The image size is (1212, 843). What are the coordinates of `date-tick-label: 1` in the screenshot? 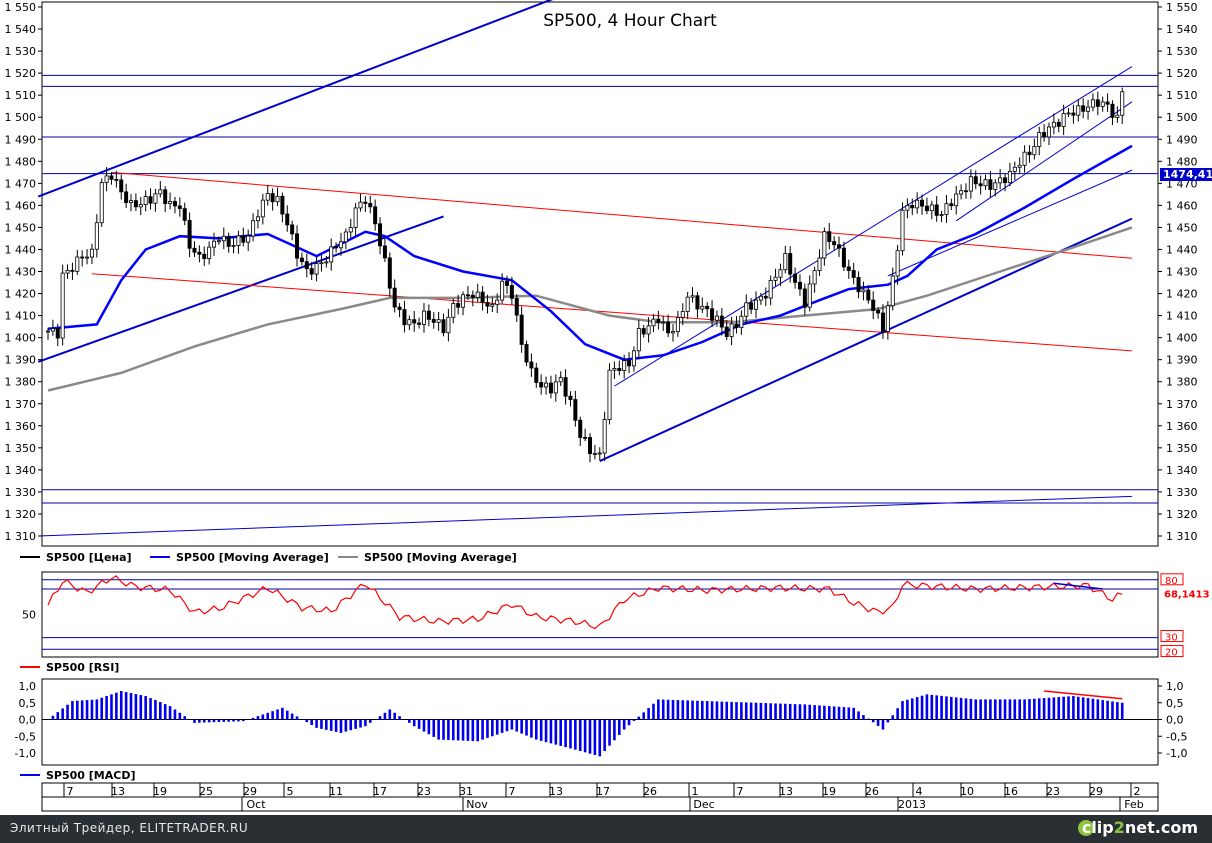 It's located at (695, 791).